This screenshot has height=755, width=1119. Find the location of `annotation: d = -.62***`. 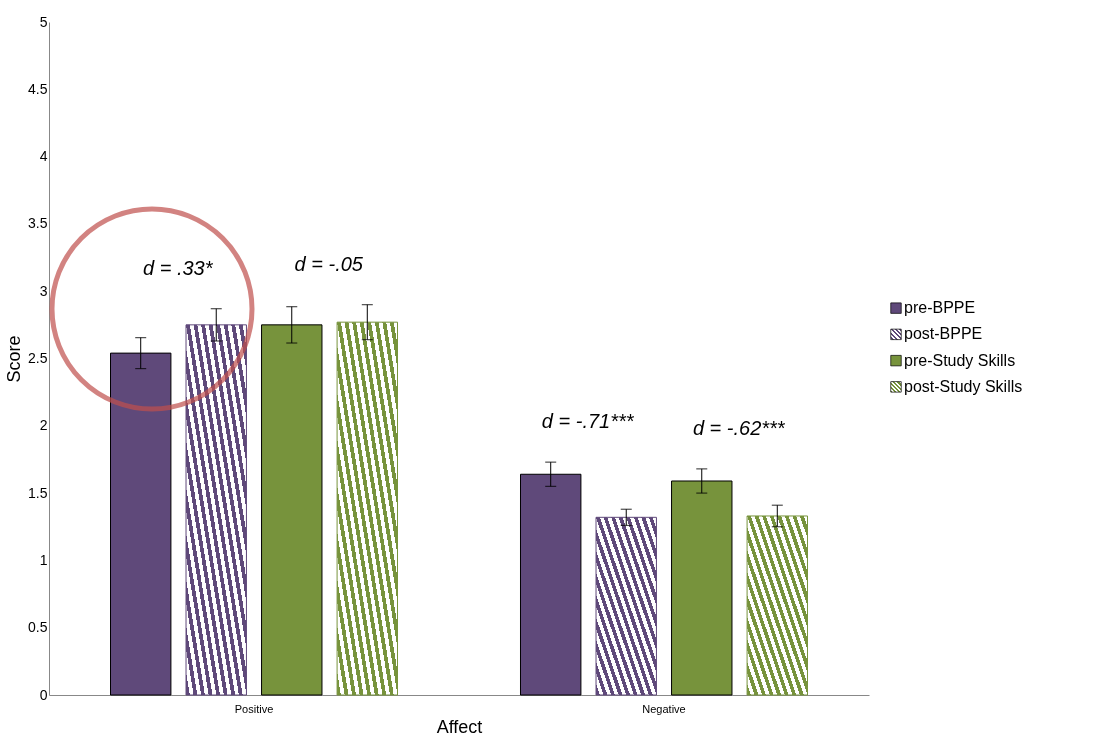

annotation: d = -.62*** is located at coordinates (739, 427).